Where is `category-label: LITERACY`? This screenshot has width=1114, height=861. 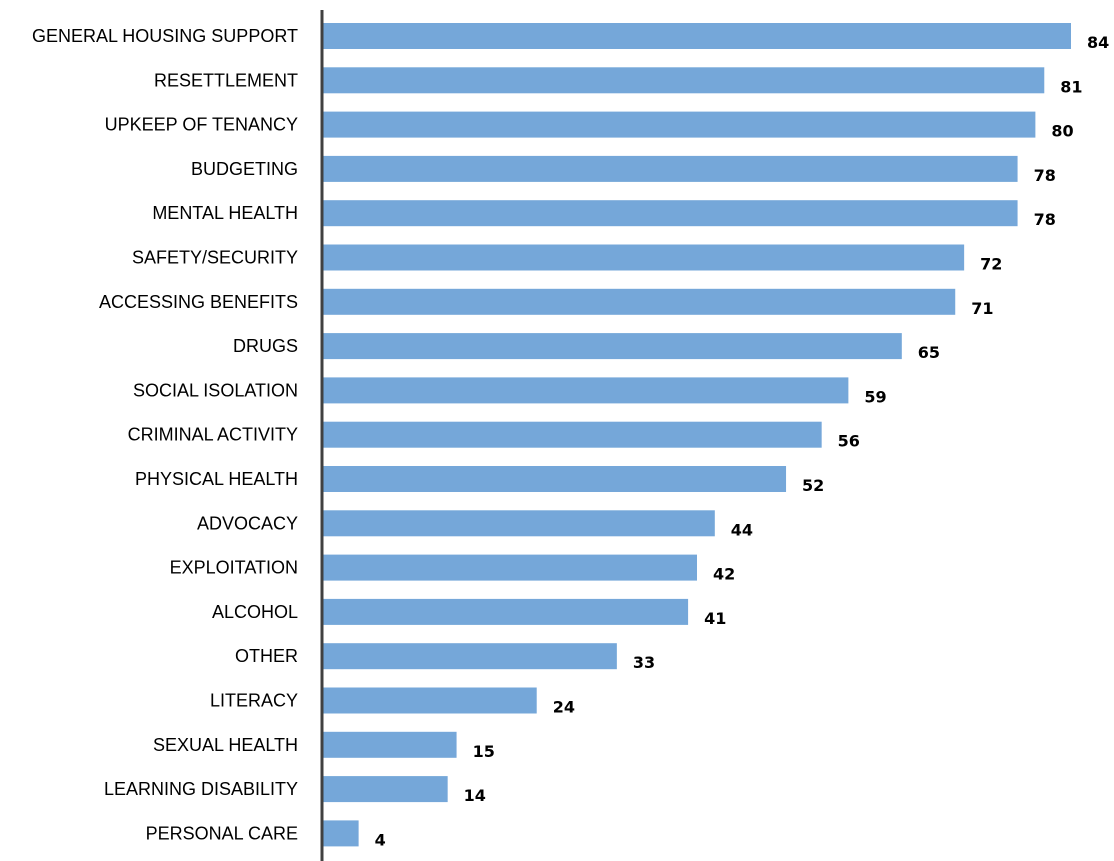
category-label: LITERACY is located at coordinates (254, 701).